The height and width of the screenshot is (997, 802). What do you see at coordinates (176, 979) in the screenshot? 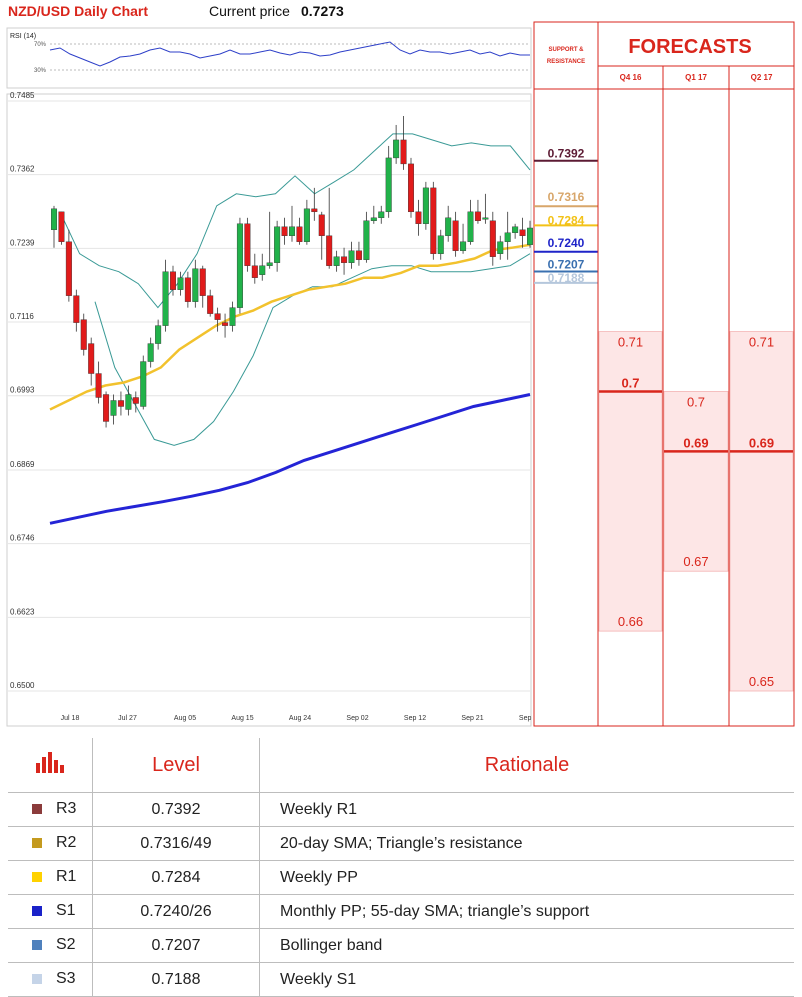
I see `level-value-cell: 0.7188` at bounding box center [176, 979].